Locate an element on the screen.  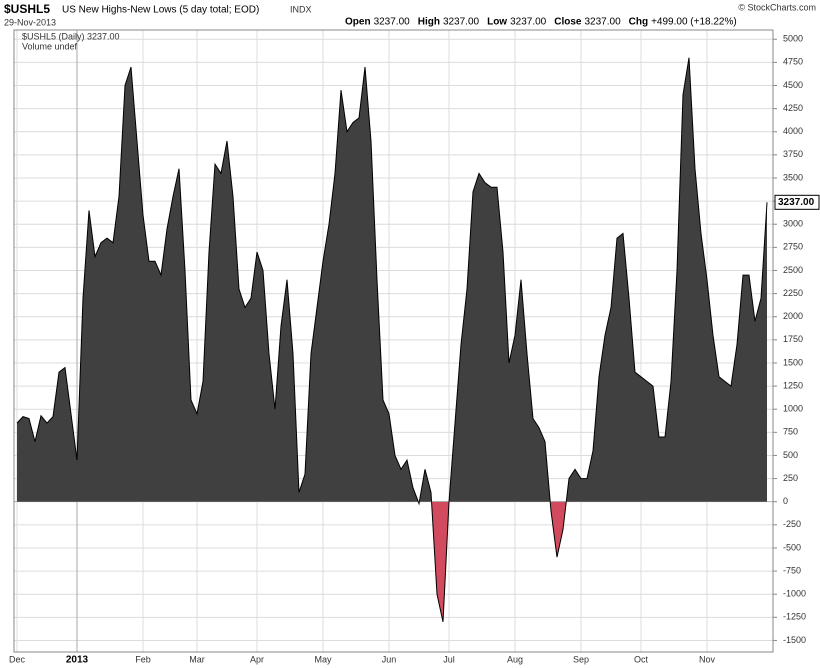
x-tick-label: Aug is located at coordinates (515, 659).